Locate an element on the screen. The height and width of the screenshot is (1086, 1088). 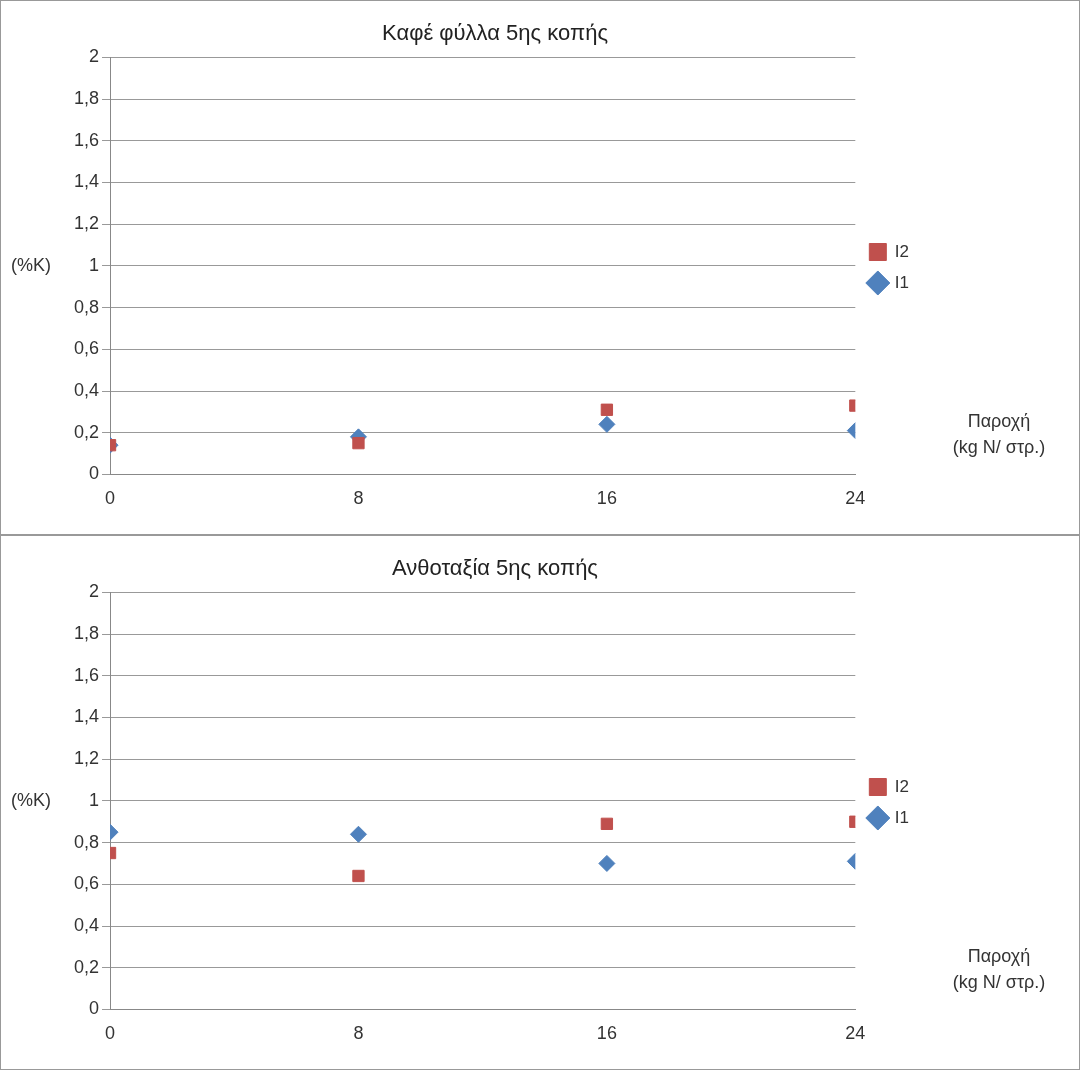
chart-title: Καφέ φύλλα 5ης κοπής is located at coordinates (495, 33).